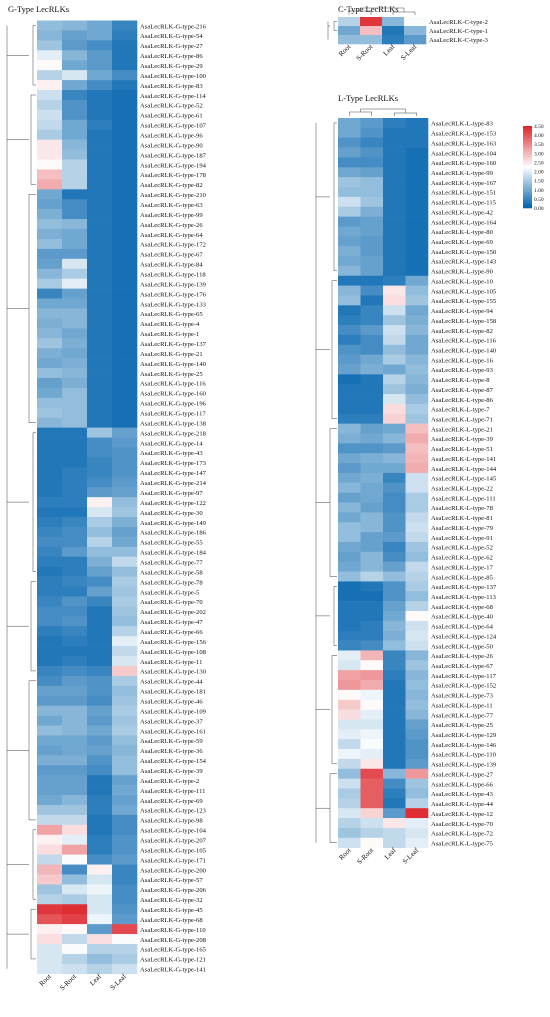  What do you see at coordinates (464, 350) in the screenshot?
I see `l-type-row-label: AsaLecRLK-L-type-140` at bounding box center [464, 350].